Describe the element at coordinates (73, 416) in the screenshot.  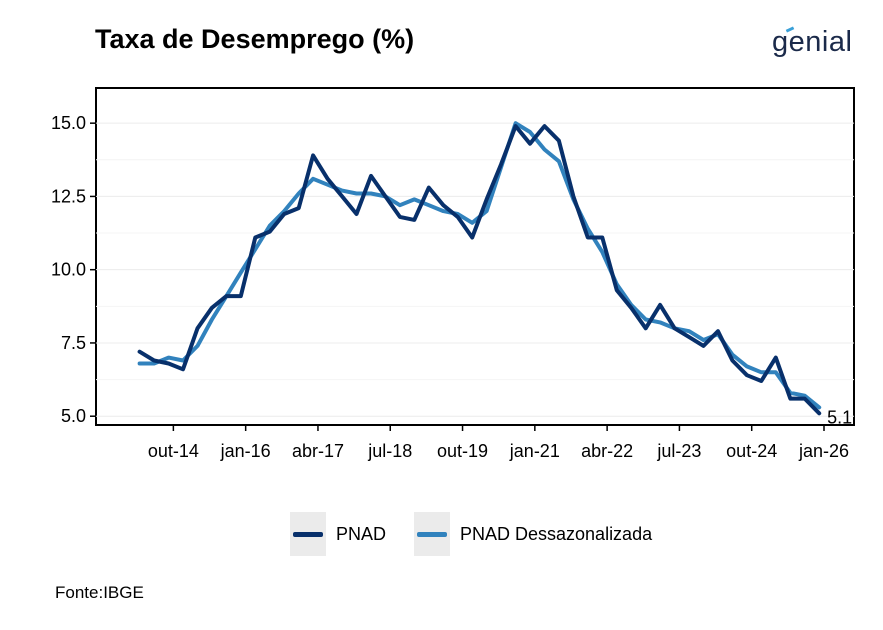
I see `y-tick-label: 5.0` at that location.